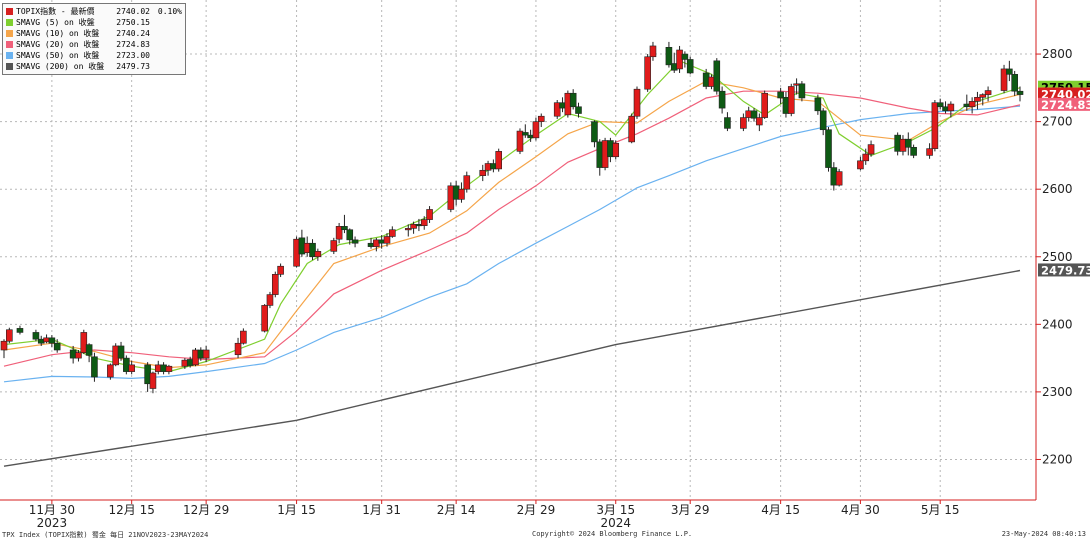 The width and height of the screenshot is (1090, 545). What do you see at coordinates (615, 510) in the screenshot?
I see `x-tick-label: 3月 15` at bounding box center [615, 510].